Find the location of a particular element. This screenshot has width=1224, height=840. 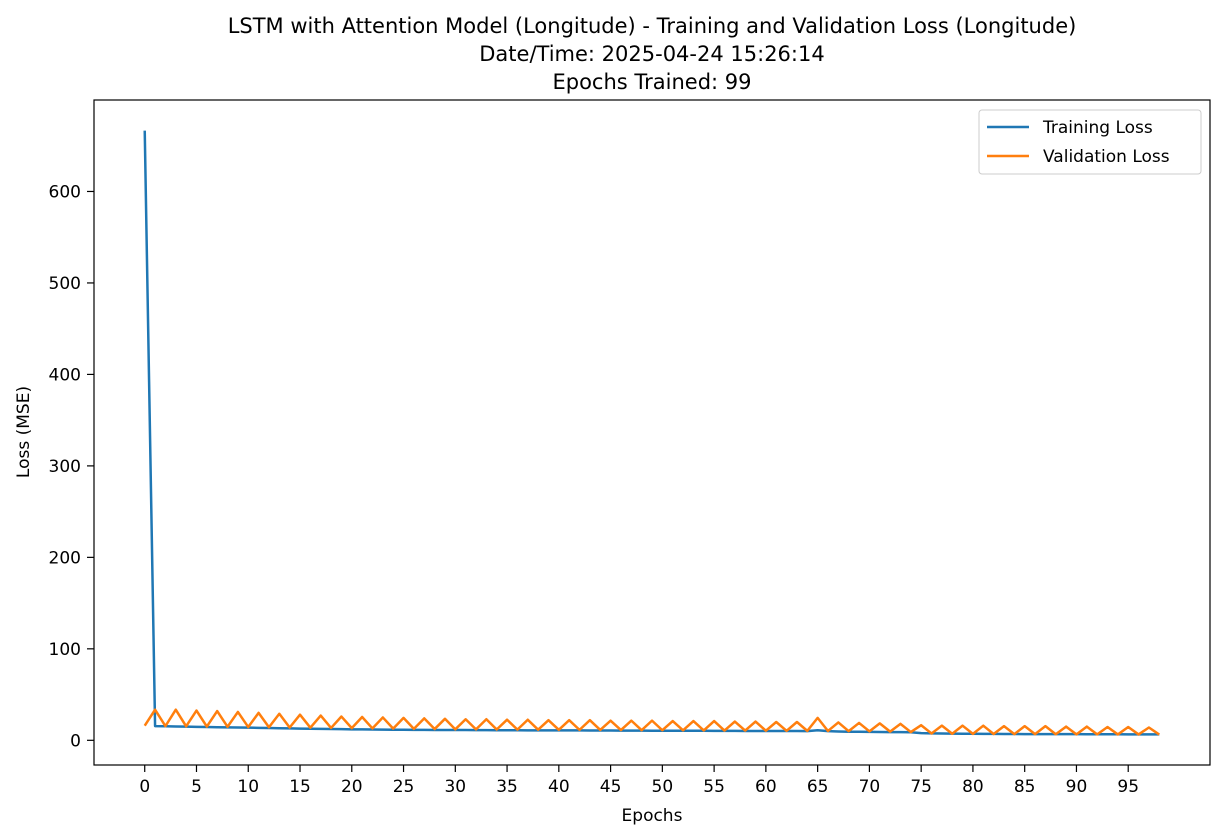

chart-title-line-3: Epochs Trained: 99 is located at coordinates (651, 82).